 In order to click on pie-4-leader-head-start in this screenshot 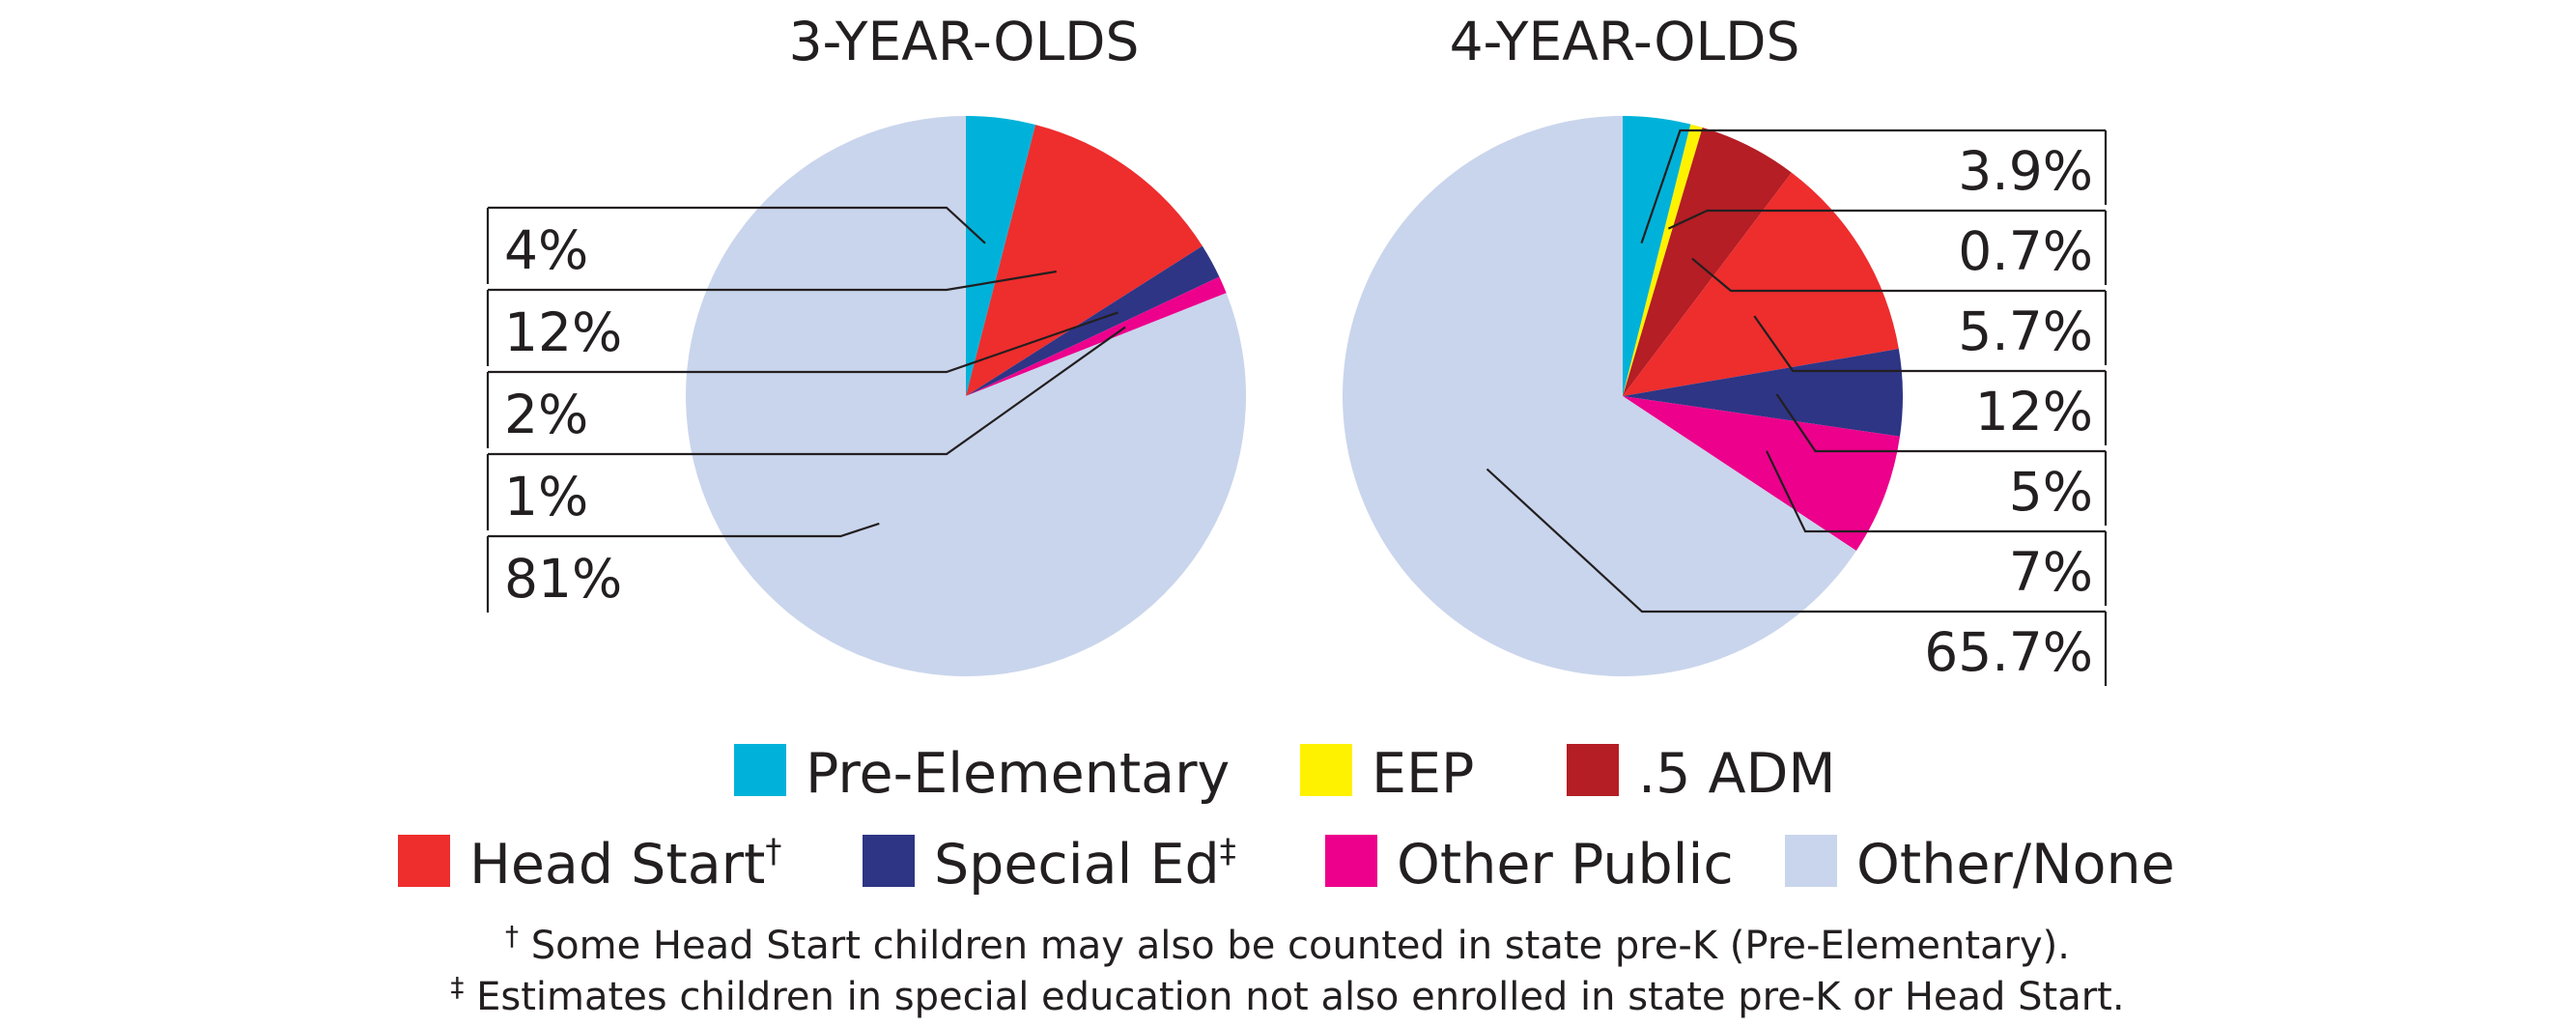, I will do `click(1929, 344)`.